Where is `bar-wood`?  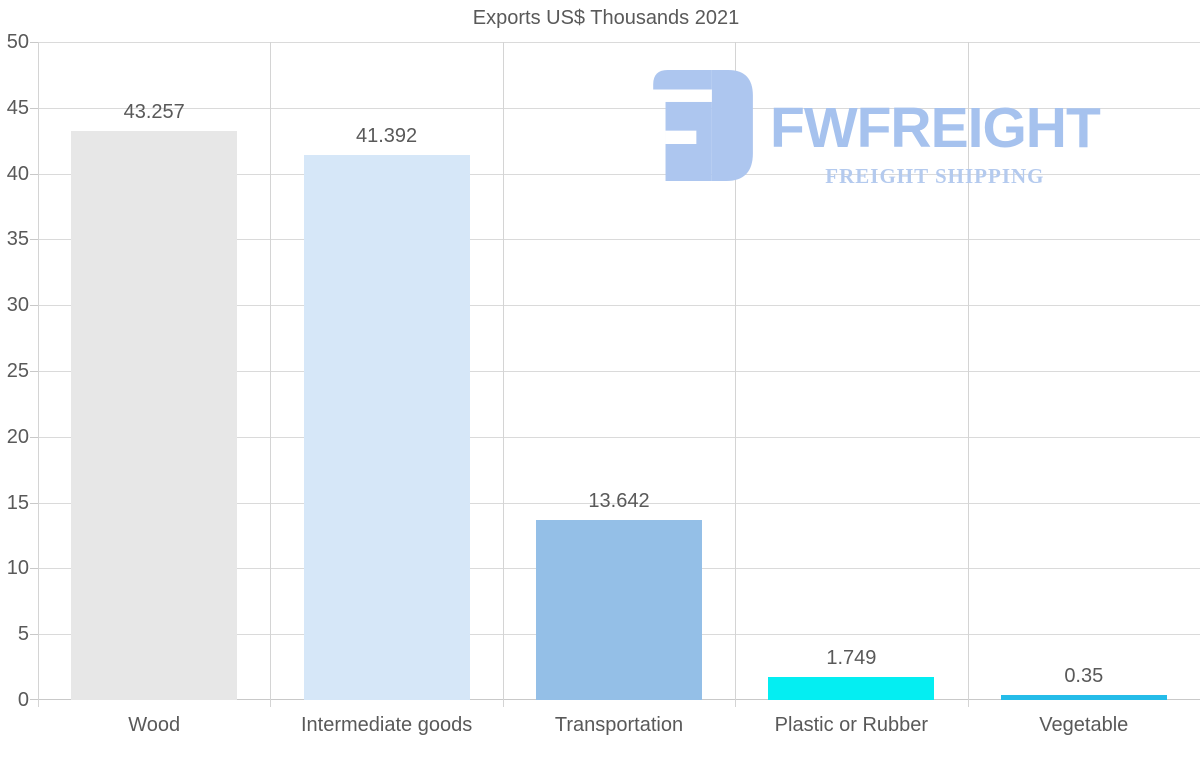
bar-wood is located at coordinates (154, 415).